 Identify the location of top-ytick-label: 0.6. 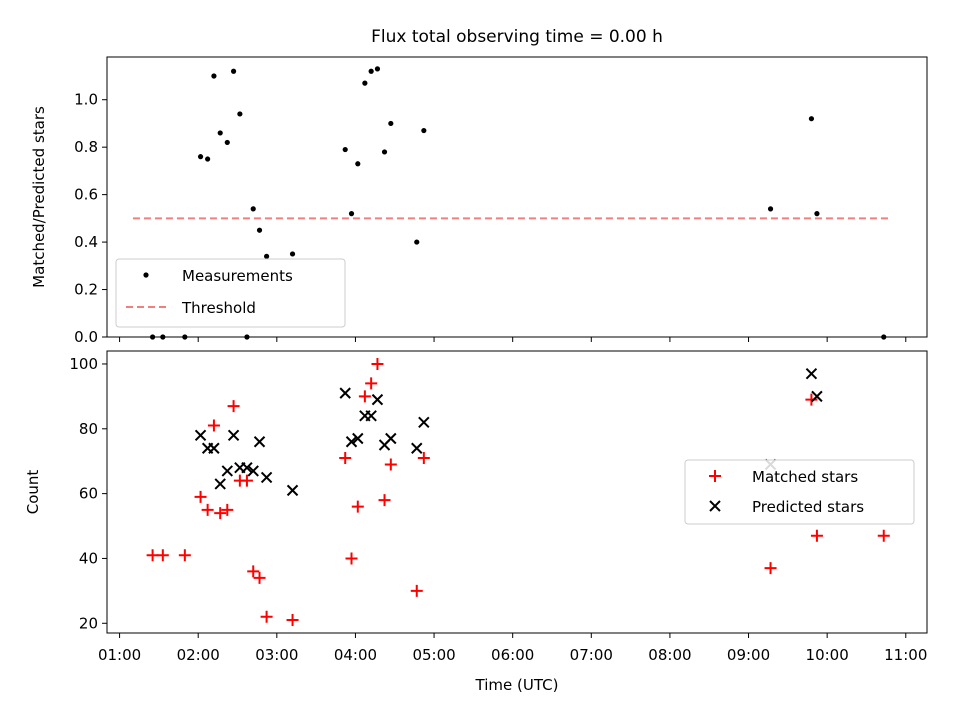
(86, 195).